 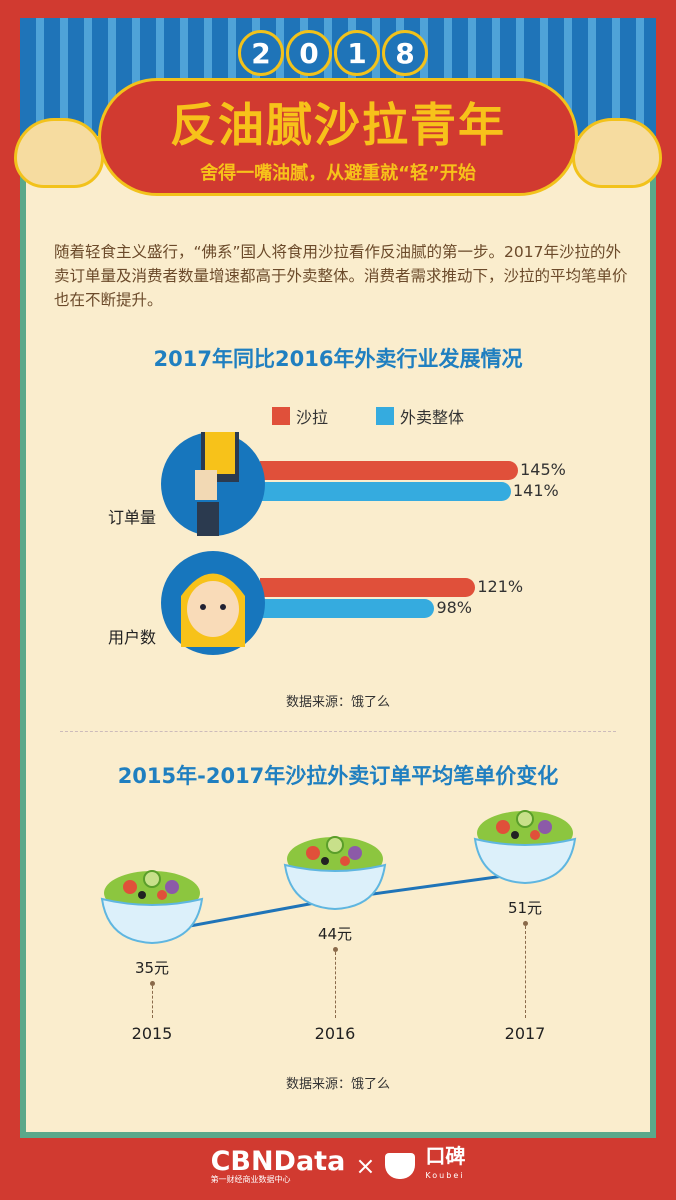 I want to click on times-sign: ×, so click(x=365, y=1166).